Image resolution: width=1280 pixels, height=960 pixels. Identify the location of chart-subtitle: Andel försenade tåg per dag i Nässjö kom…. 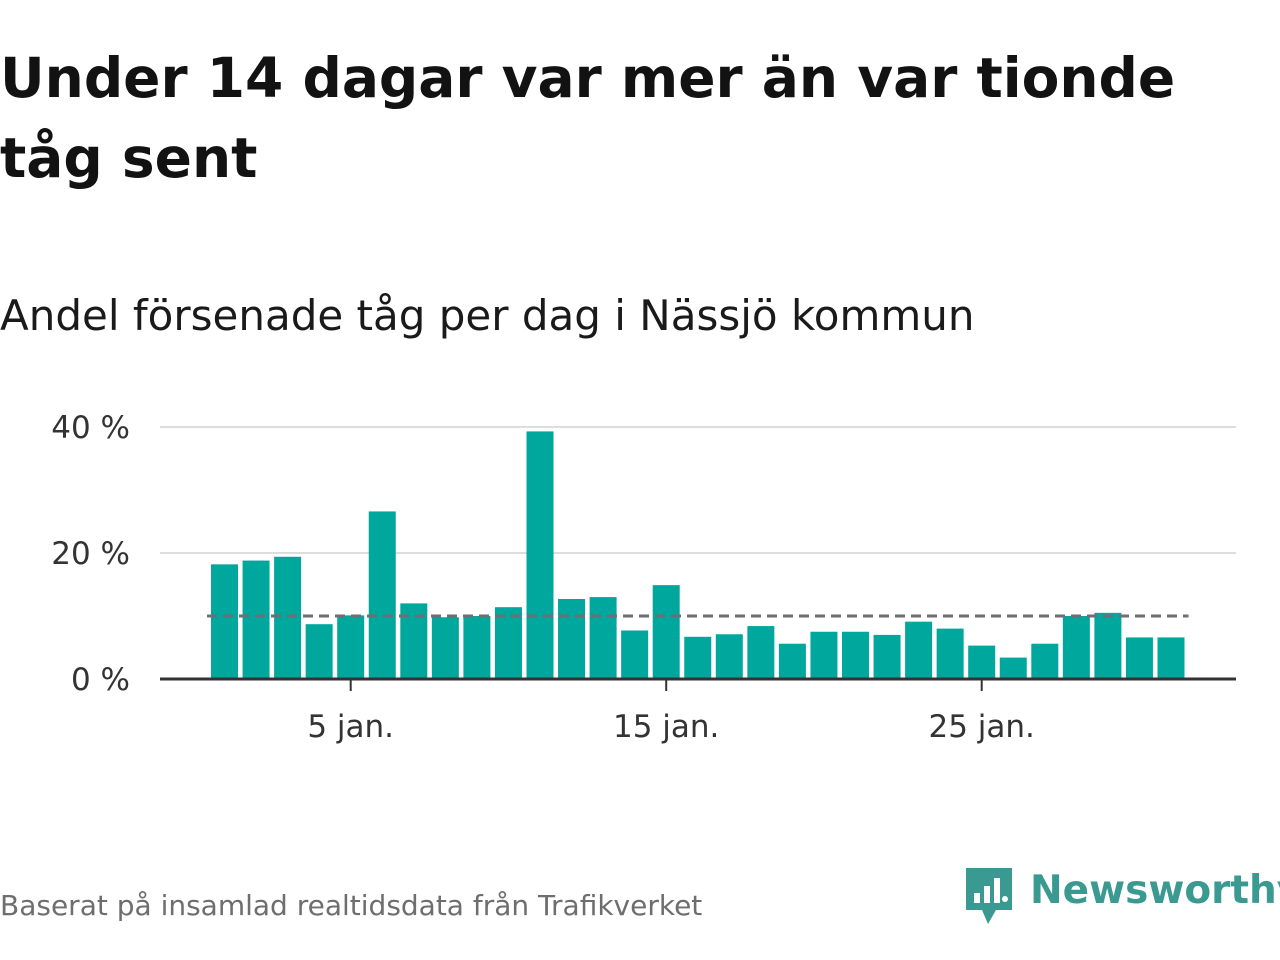
(487, 315).